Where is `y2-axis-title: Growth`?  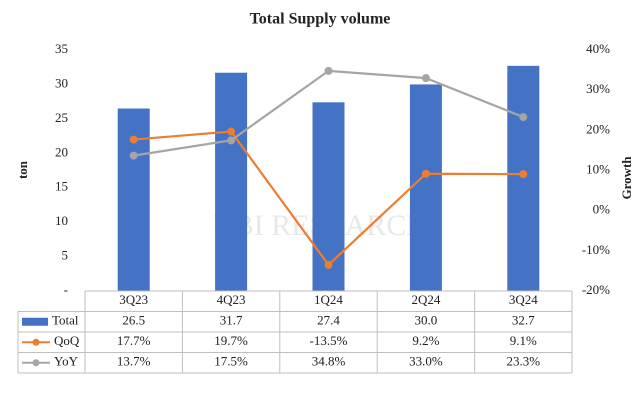
y2-axis-title: Growth is located at coordinates (626, 178).